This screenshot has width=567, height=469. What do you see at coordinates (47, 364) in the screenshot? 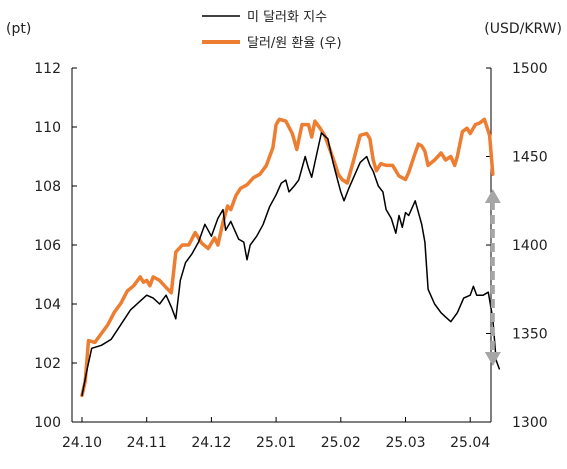
I see `left-tick-label: 102` at bounding box center [47, 364].